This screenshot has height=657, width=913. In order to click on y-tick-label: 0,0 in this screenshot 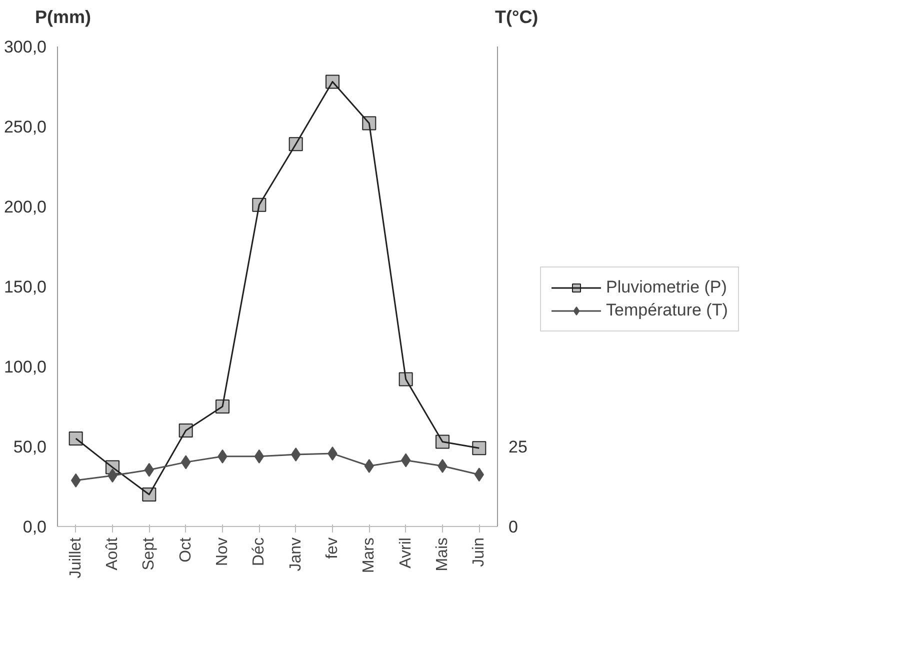, I will do `click(34, 527)`.